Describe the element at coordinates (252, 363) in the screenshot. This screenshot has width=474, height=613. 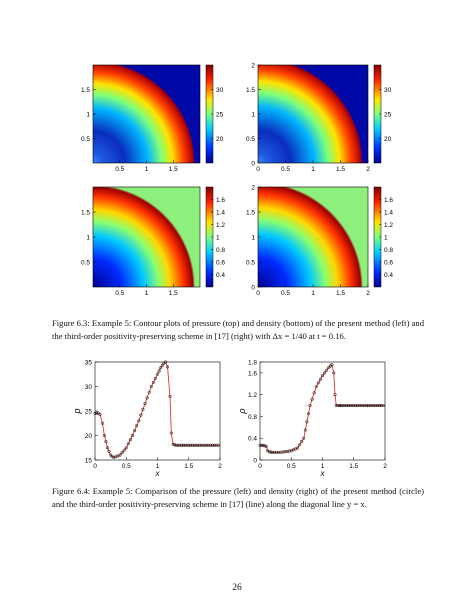
I see `y-tick-label: 1.8` at that location.